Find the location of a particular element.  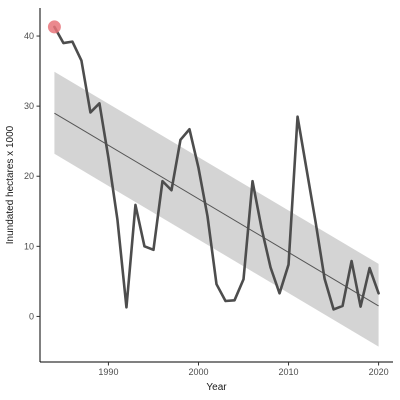

x-axis-title: Year is located at coordinates (216, 387).